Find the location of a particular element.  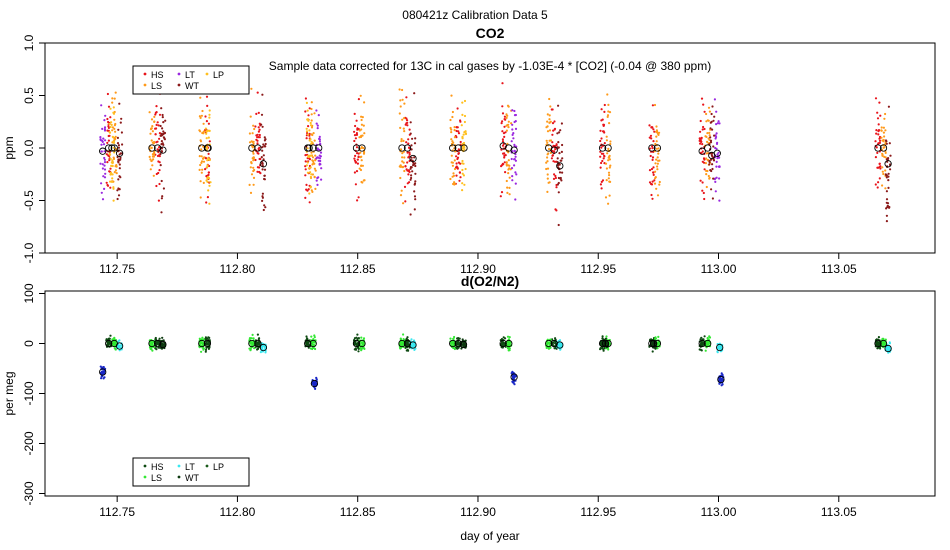

legend-marker is located at coordinates (145, 74).